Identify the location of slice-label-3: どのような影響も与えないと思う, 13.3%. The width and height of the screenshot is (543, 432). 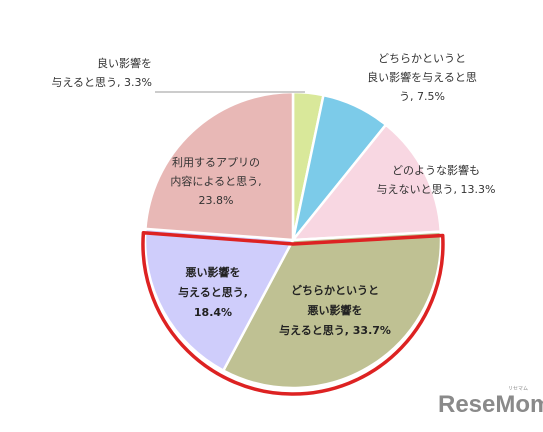
(436, 179).